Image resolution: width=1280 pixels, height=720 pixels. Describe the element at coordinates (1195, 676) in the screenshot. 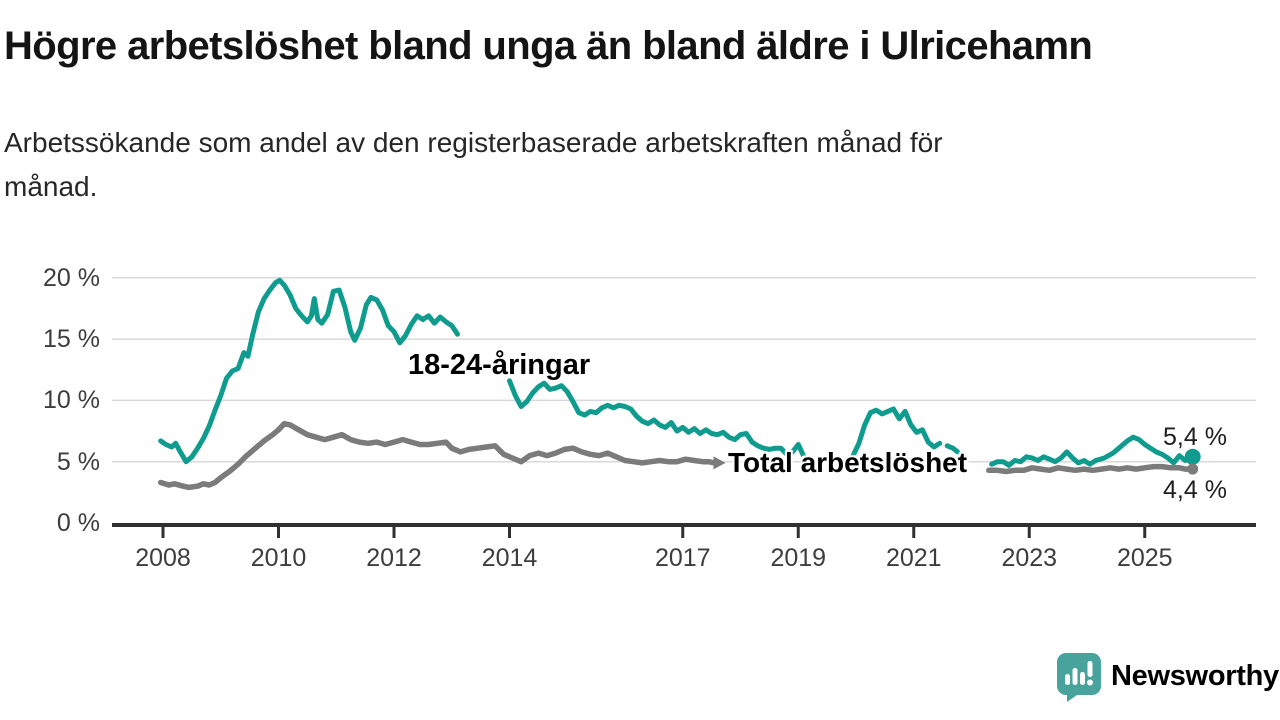

I see `newsworthy-logo-text: Newsworthy` at that location.